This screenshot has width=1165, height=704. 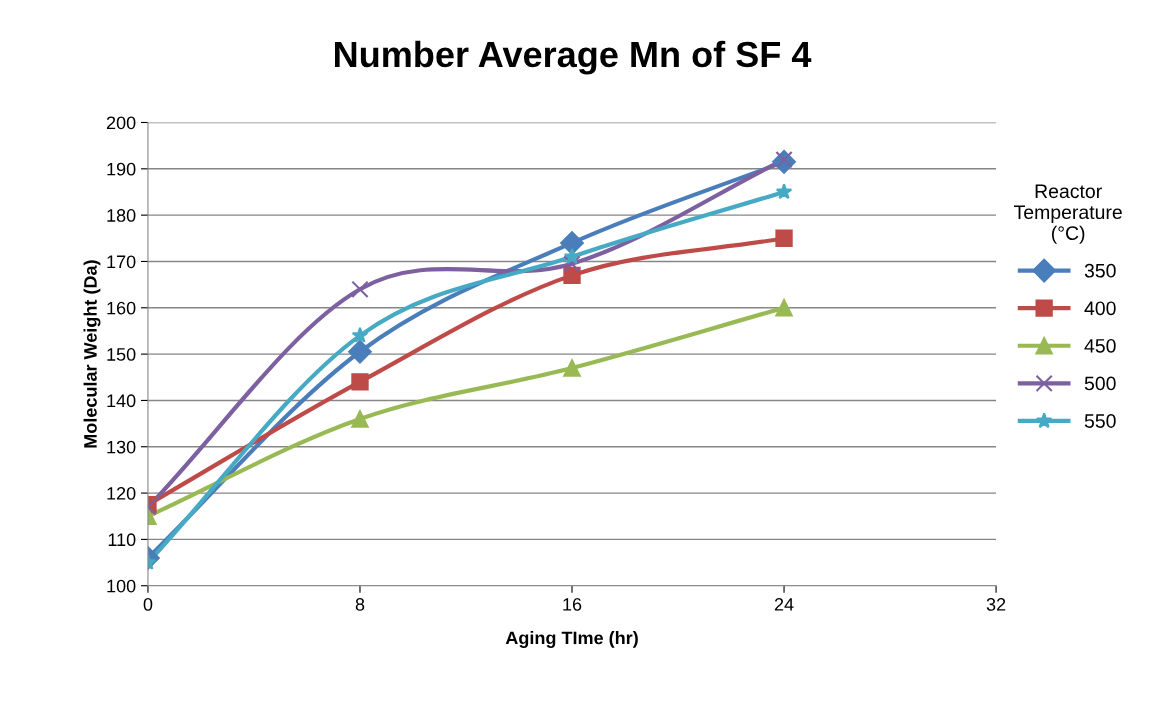 What do you see at coordinates (1068, 214) in the screenshot?
I see `legend-title: Reactor Temperature (°C)` at bounding box center [1068, 214].